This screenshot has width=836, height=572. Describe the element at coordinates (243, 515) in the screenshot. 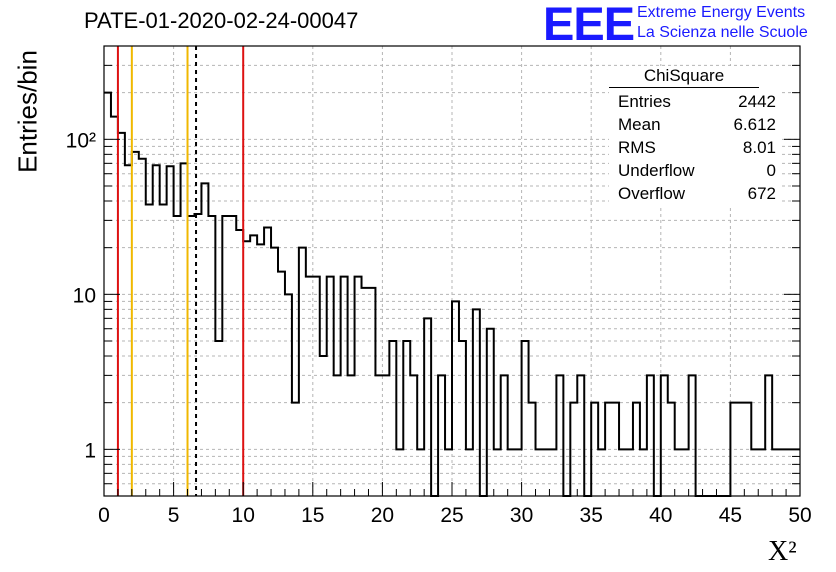

I see `x-tick-label: 10` at that location.